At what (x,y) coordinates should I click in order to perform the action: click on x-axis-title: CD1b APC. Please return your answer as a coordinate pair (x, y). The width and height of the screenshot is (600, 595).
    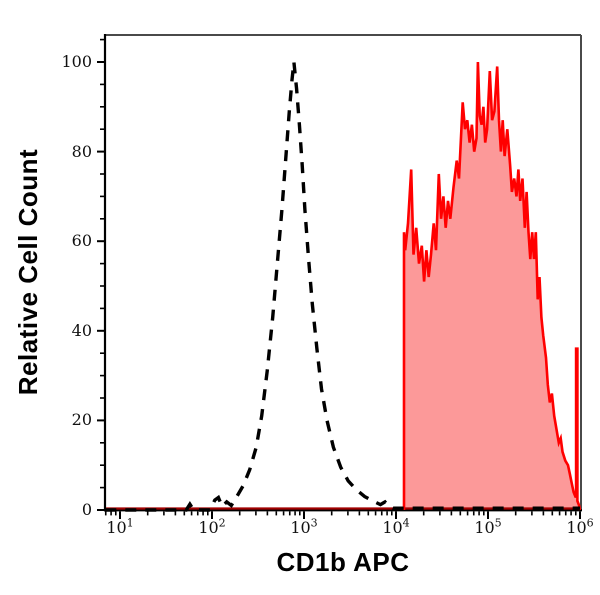
    Looking at the image, I should click on (343, 562).